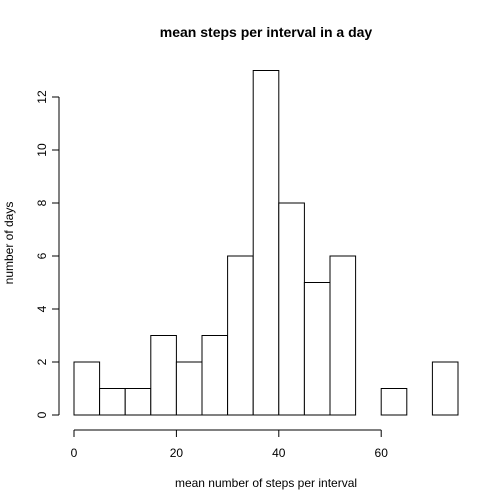 The image size is (504, 504). I want to click on y-tick-label: 8, so click(42, 202).